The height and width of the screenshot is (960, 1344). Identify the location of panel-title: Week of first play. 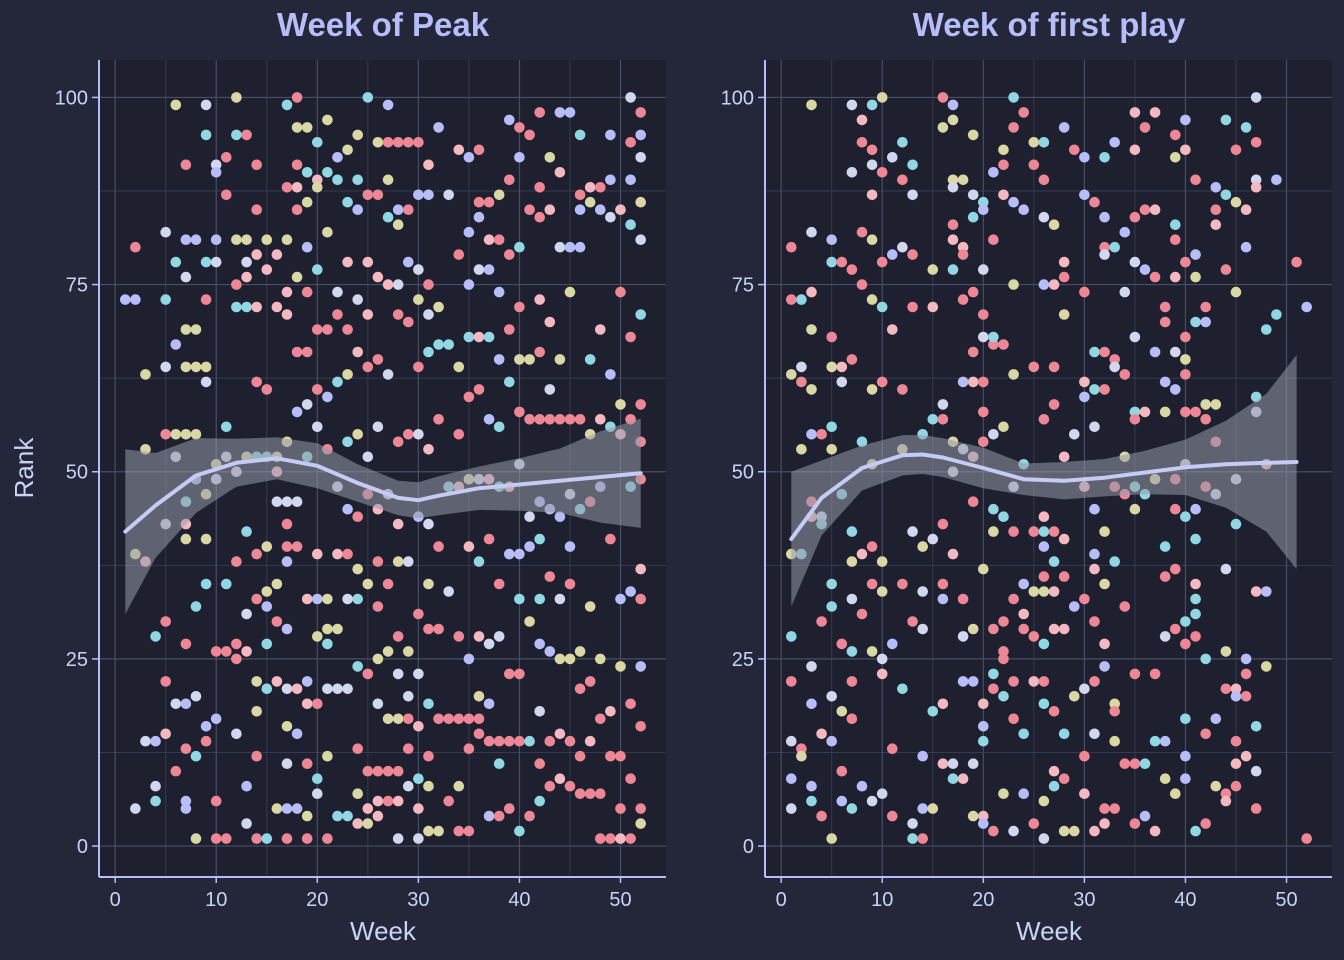
(1049, 24).